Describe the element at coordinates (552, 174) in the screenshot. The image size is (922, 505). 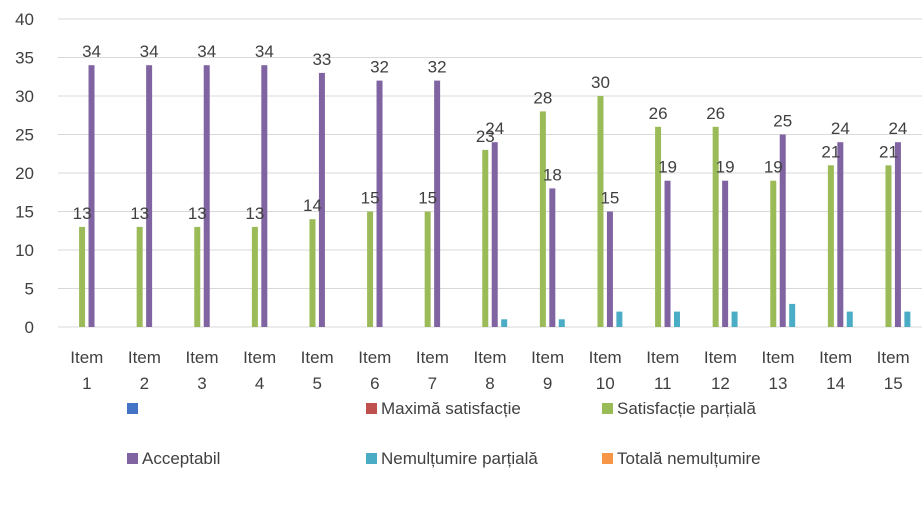
I see `data-label: 18` at that location.